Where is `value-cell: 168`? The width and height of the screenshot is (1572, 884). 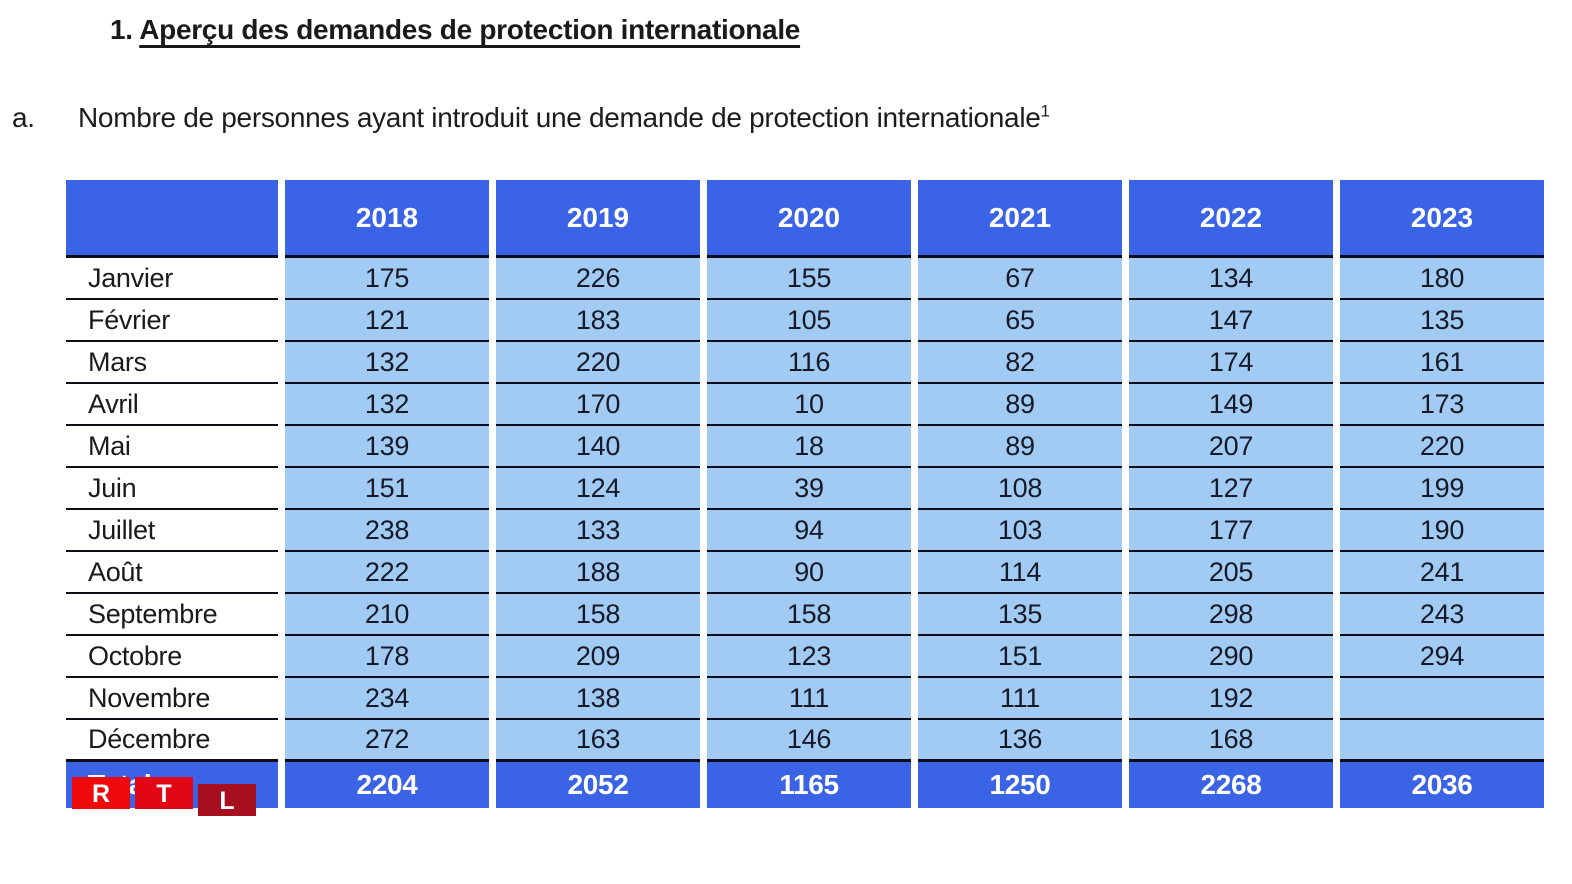 value-cell: 168 is located at coordinates (1231, 741).